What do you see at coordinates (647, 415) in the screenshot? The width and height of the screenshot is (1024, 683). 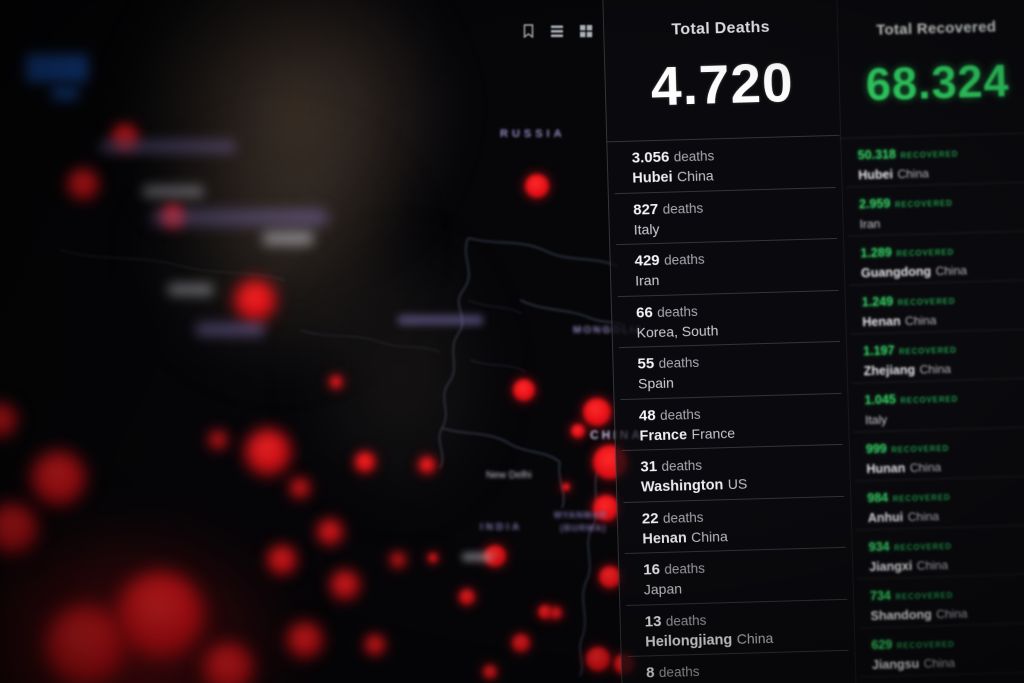 I see `death-count: 48` at bounding box center [647, 415].